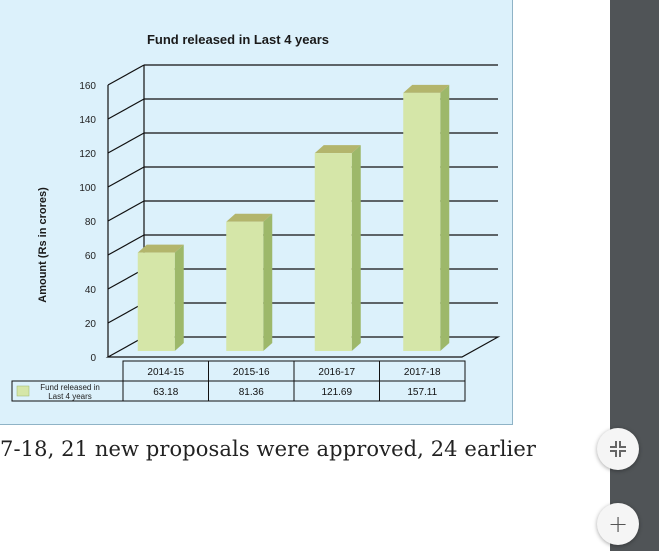  Describe the element at coordinates (422, 372) in the screenshot. I see `x-tick-label: 2017-18` at that location.